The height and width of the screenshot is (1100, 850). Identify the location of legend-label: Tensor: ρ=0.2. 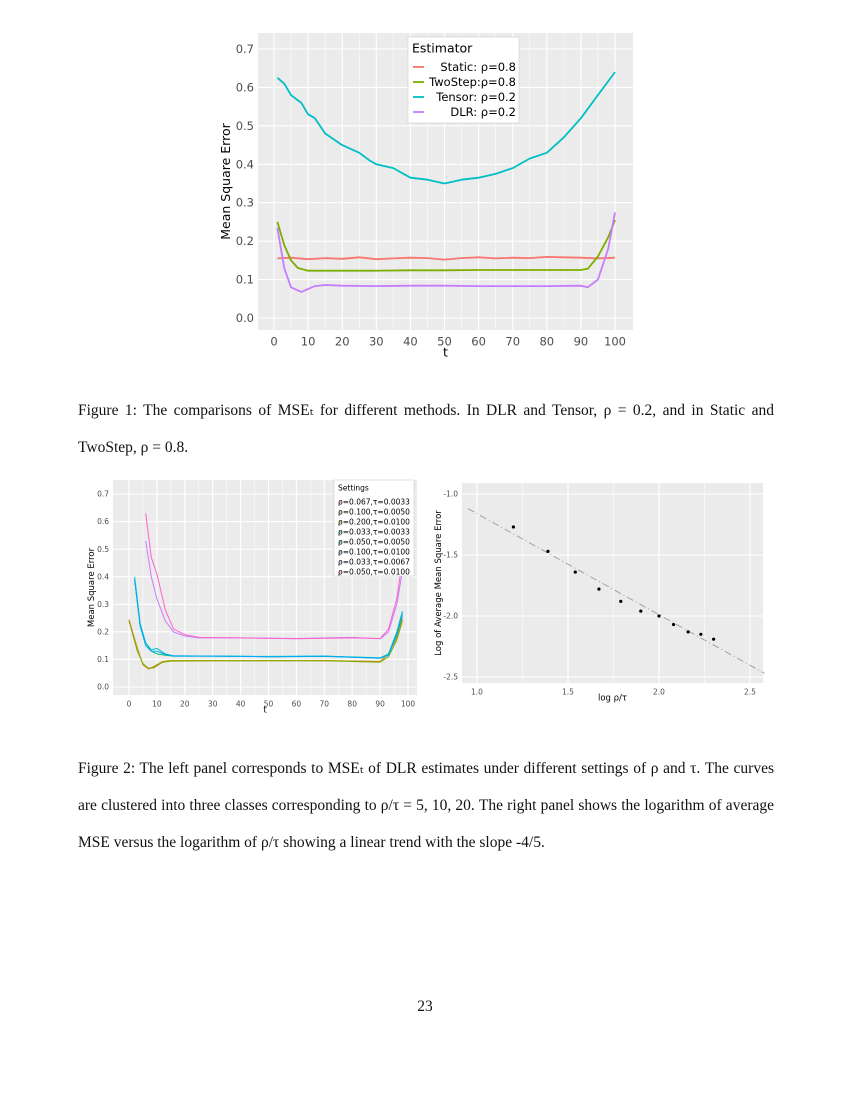
(475, 97).